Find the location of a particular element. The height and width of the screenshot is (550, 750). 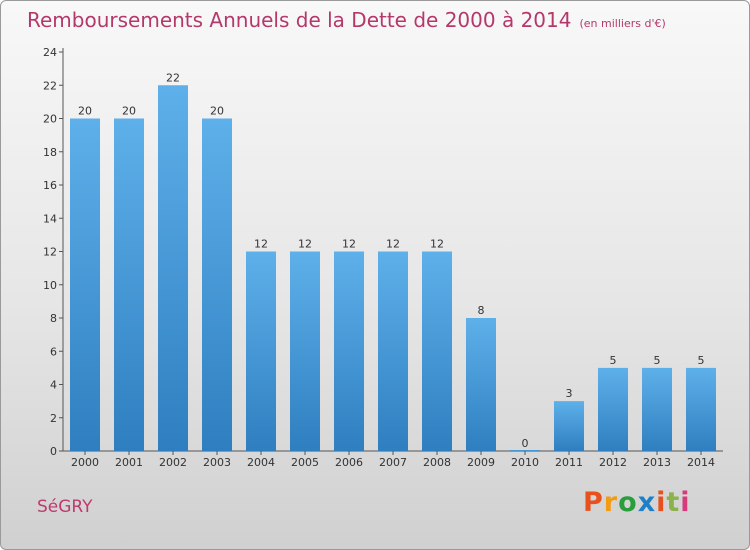

logo-letter: t is located at coordinates (673, 502).